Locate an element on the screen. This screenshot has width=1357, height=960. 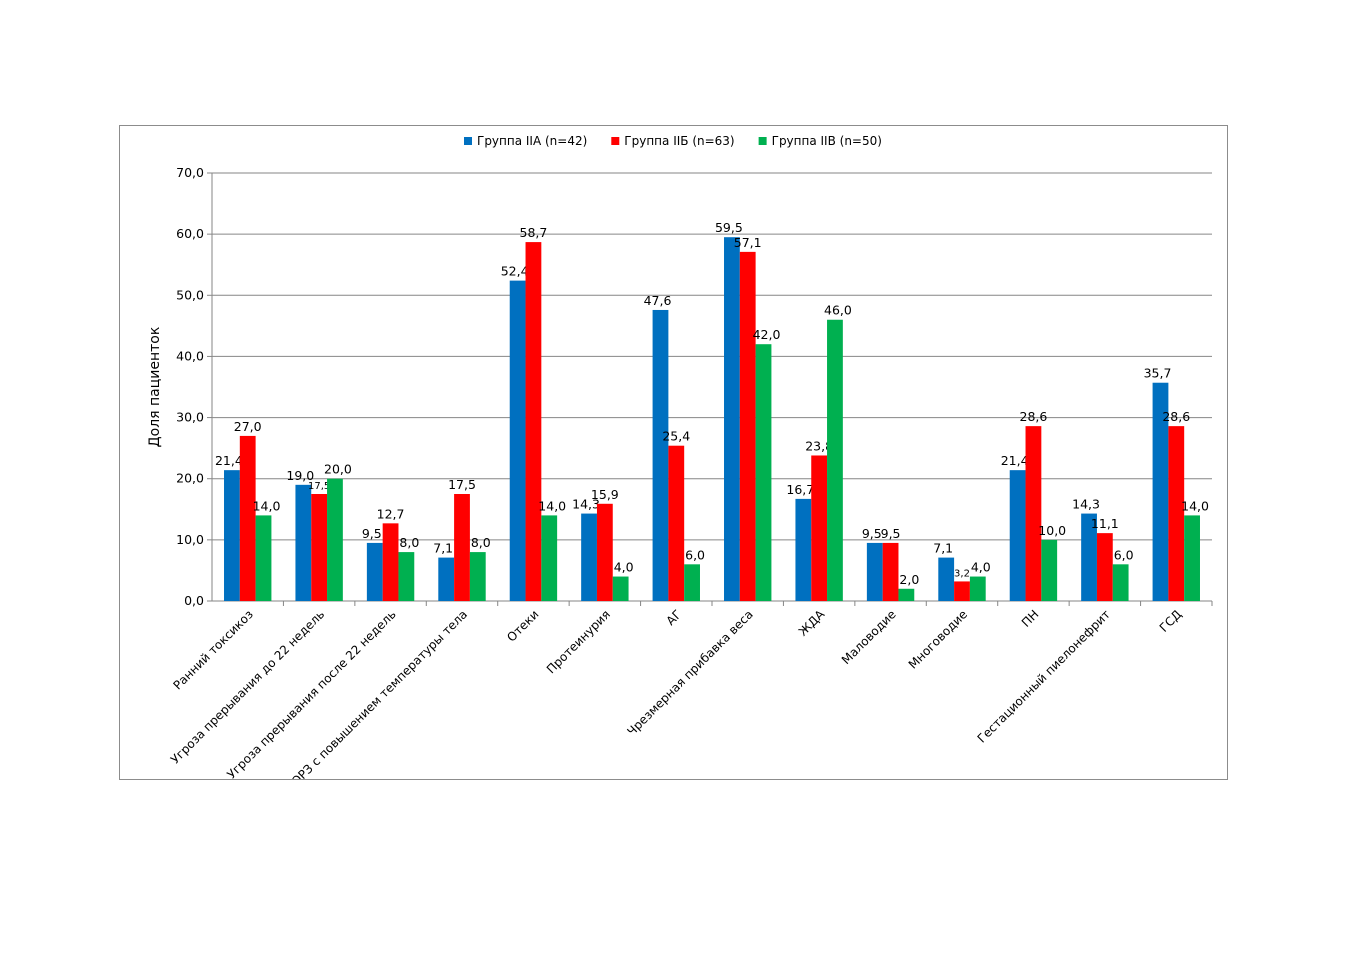
category-label: Протеинурия is located at coordinates (578, 641).